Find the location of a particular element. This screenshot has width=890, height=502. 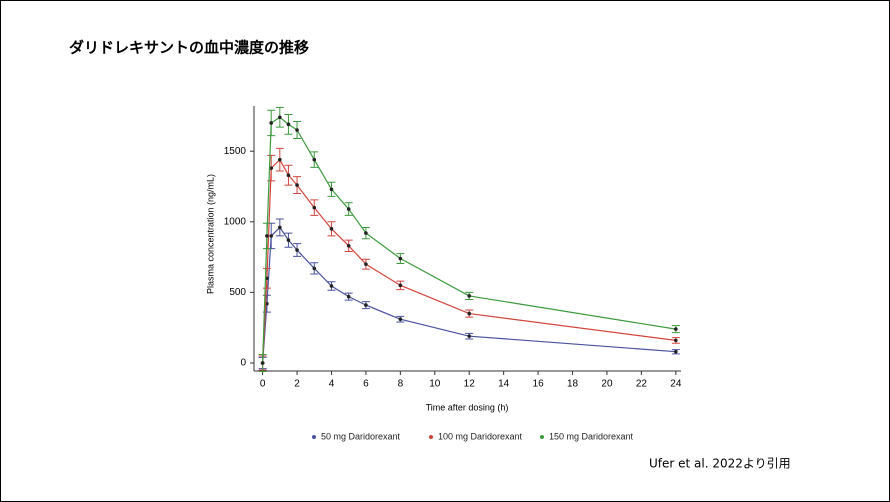

x-tick-label: 22 is located at coordinates (642, 384).